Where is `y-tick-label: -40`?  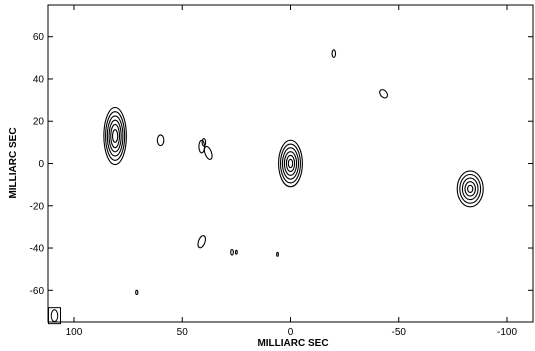
y-tick-label: -40 is located at coordinates (37, 249).